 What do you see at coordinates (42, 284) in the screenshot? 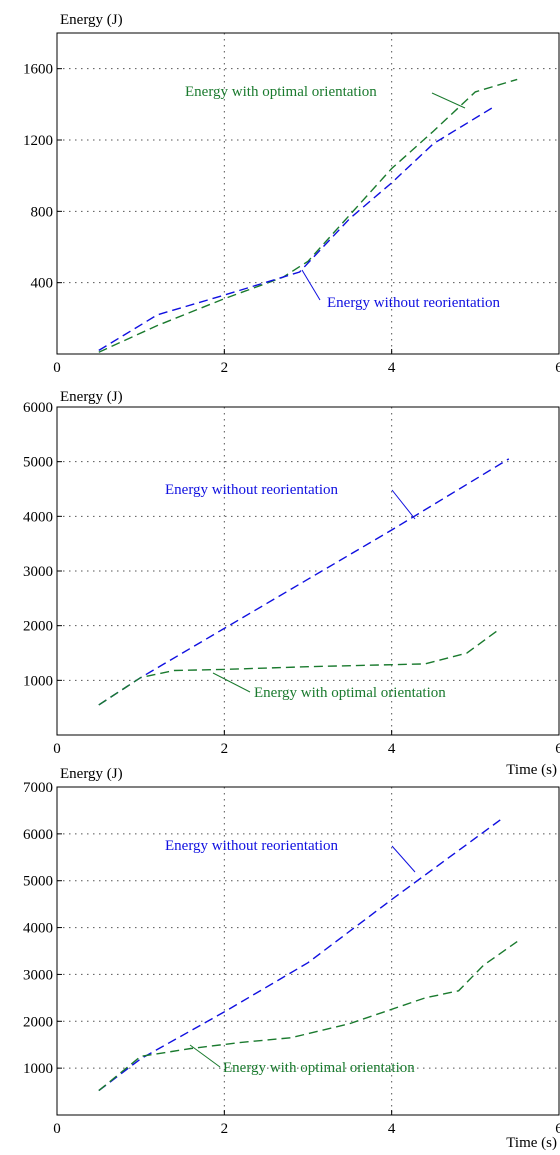
I see `y-tick-label: 400` at bounding box center [42, 284].